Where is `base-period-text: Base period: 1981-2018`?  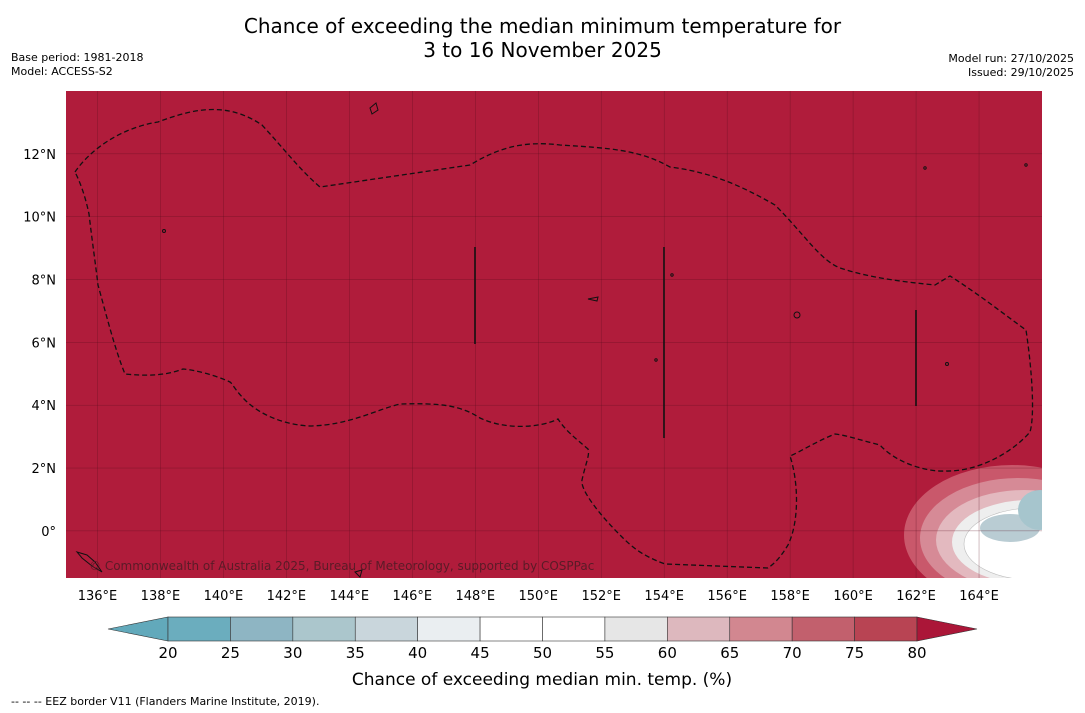 base-period-text: Base period: 1981-2018 is located at coordinates (77, 57).